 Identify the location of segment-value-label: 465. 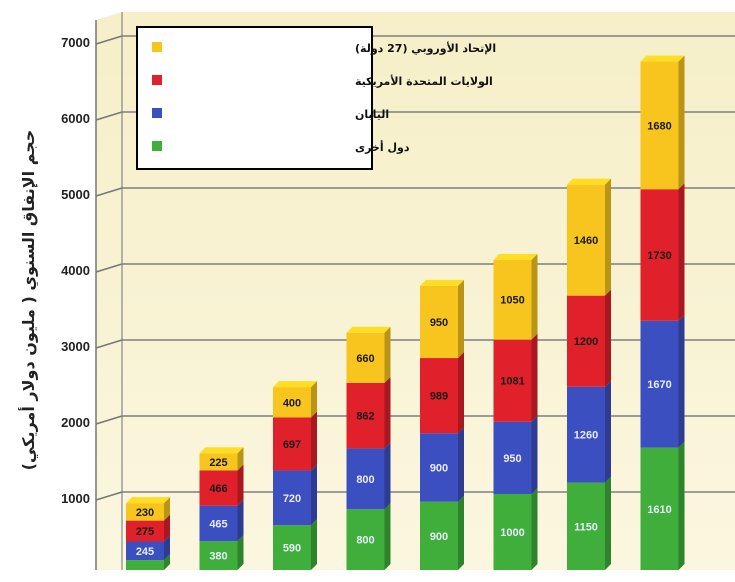
(218, 524).